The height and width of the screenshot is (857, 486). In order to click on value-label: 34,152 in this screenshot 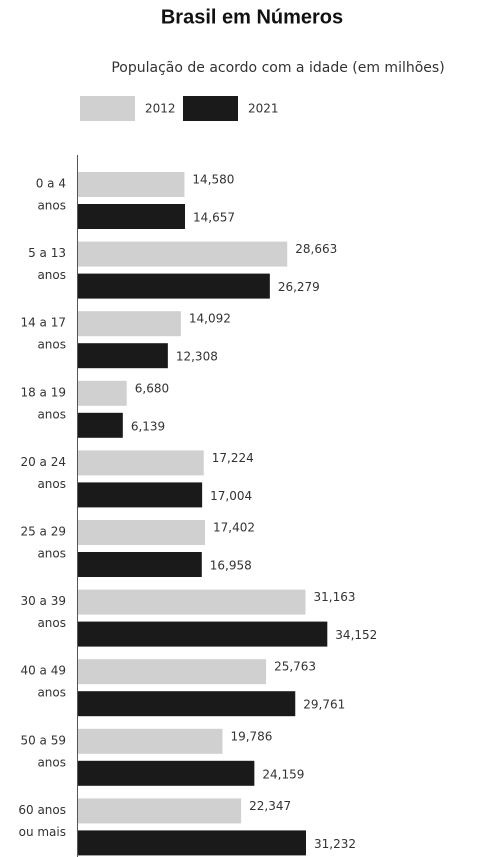, I will do `click(356, 635)`.